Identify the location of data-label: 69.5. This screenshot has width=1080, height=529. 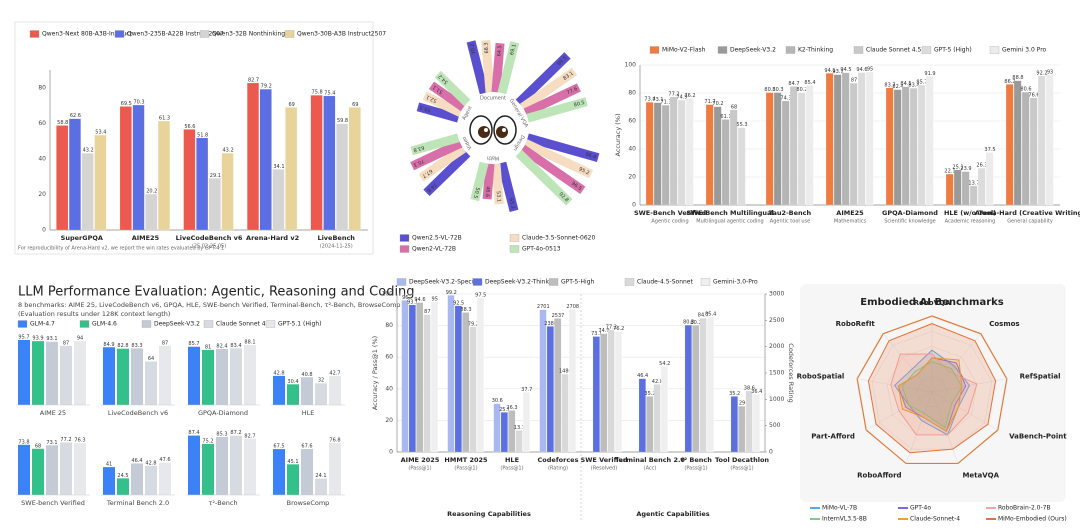
(126, 104).